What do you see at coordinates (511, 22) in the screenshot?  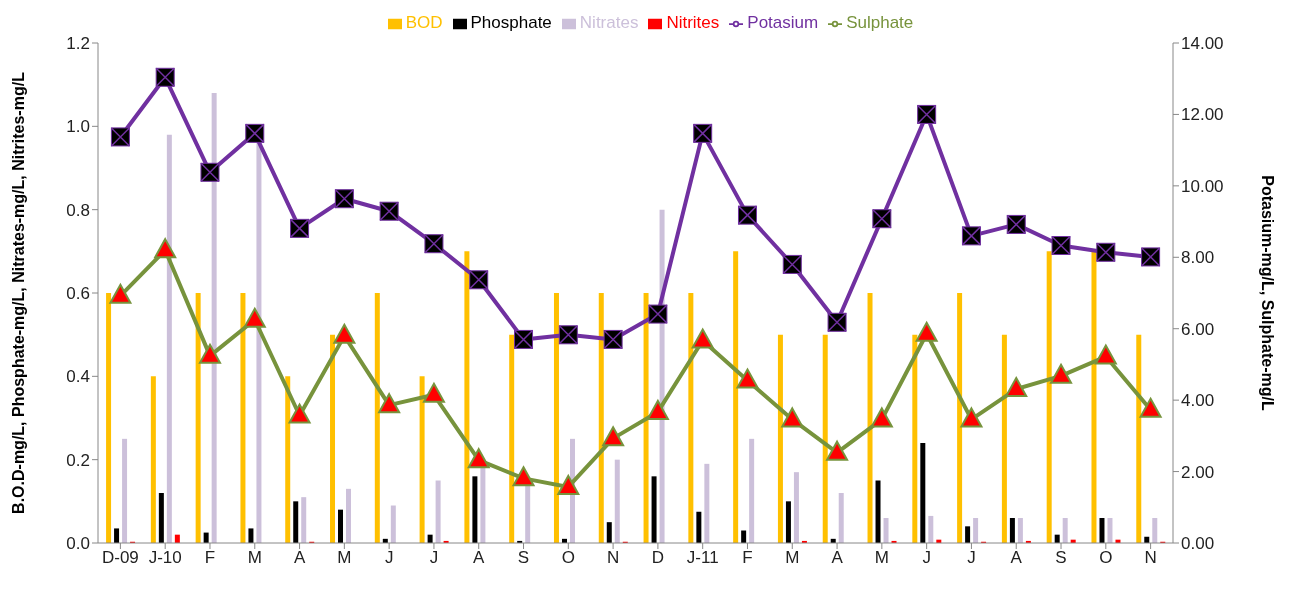 I see `legend-label: Phosphate` at bounding box center [511, 22].